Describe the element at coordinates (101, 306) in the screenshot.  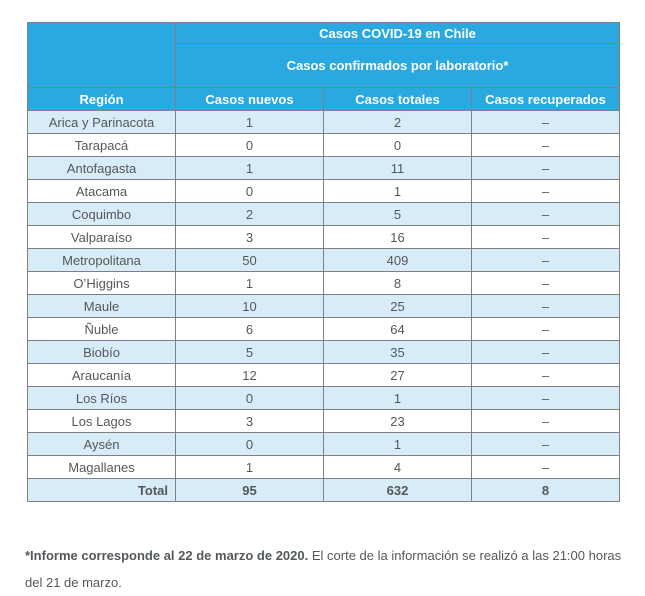
I see `region-cell: Maule` at that location.